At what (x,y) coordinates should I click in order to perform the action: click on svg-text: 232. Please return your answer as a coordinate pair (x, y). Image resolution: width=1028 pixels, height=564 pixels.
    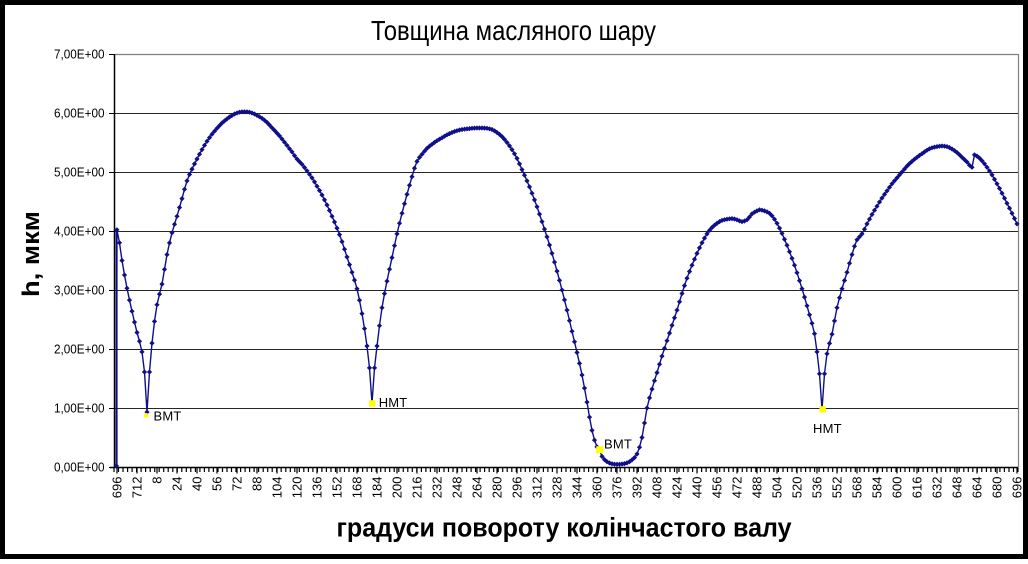
    Looking at the image, I should click on (437, 488).